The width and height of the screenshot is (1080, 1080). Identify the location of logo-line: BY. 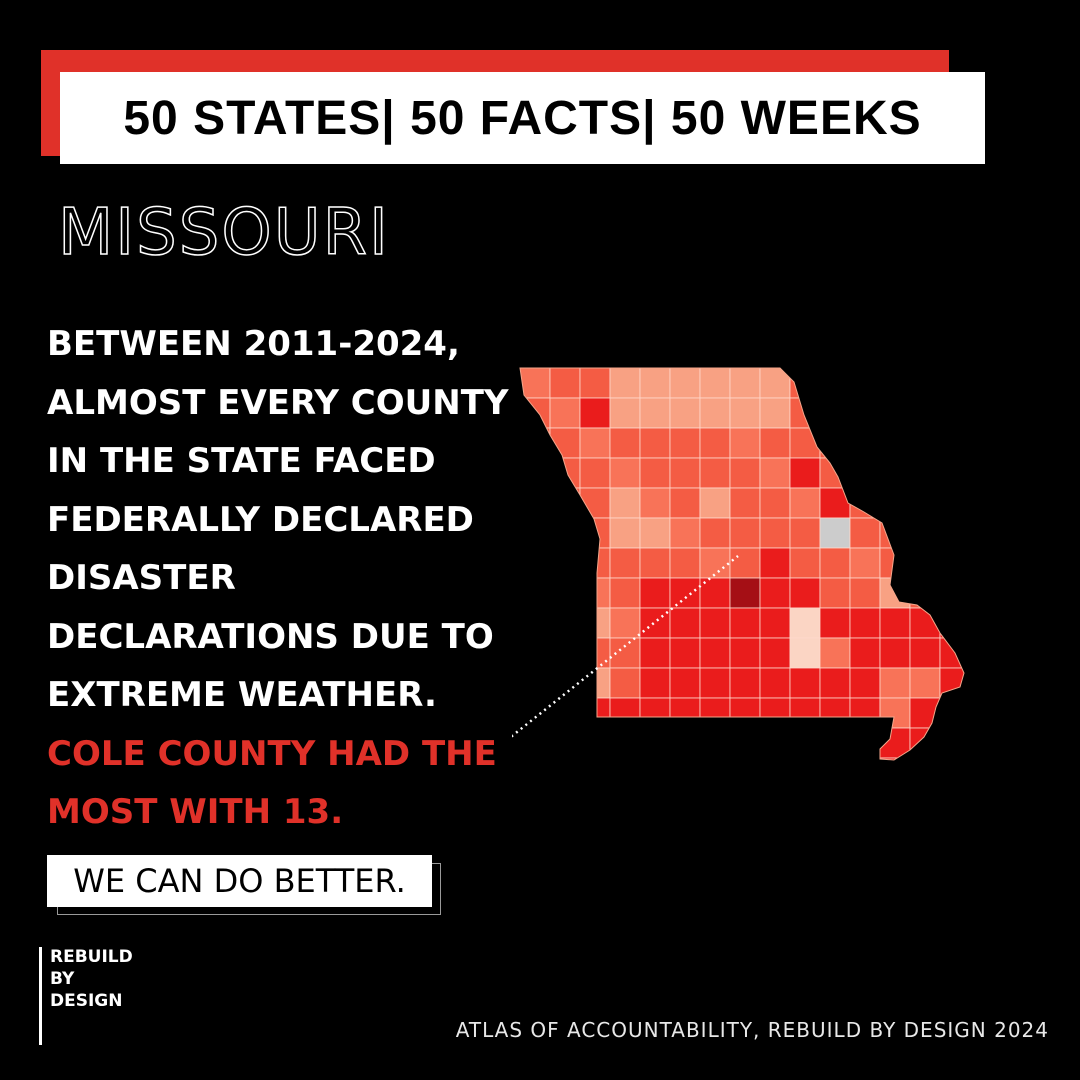
(62, 979).